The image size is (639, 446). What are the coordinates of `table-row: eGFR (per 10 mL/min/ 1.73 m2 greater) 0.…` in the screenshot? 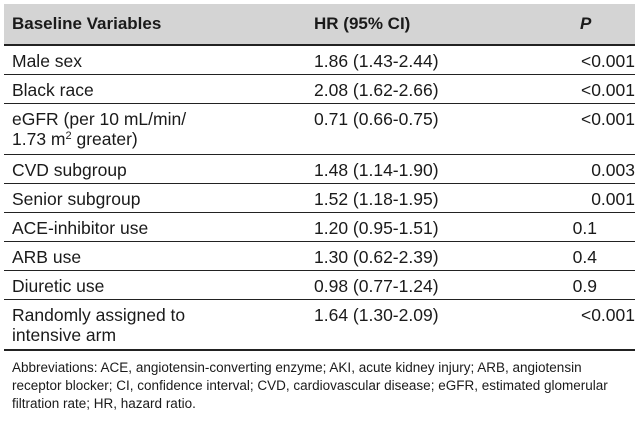 It's located at (319, 129).